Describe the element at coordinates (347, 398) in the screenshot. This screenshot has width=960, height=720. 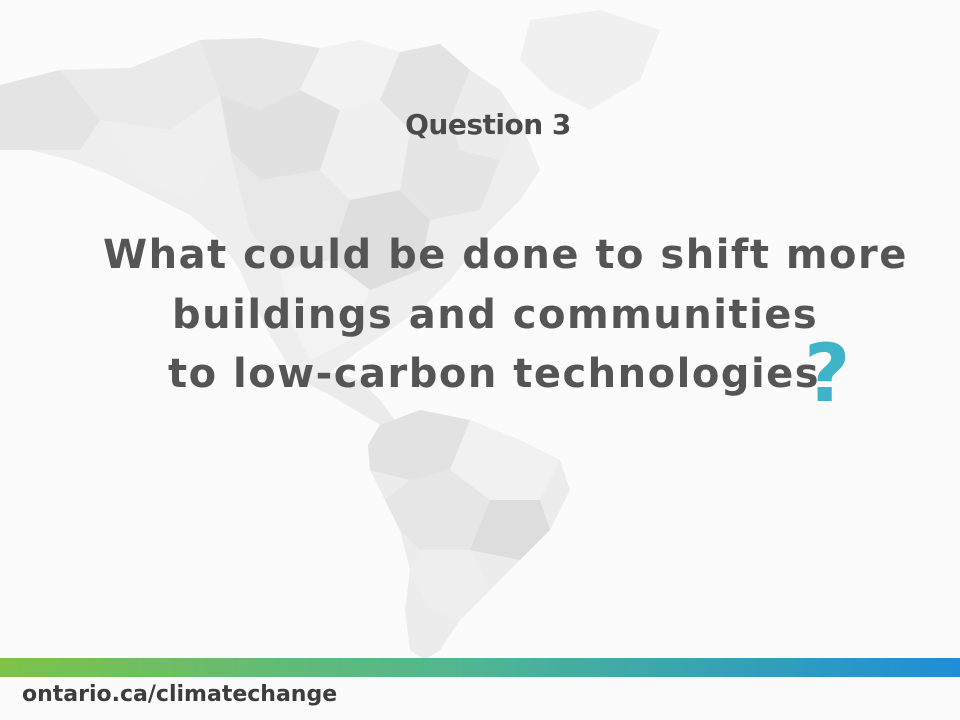
I see `central-america-shape` at that location.